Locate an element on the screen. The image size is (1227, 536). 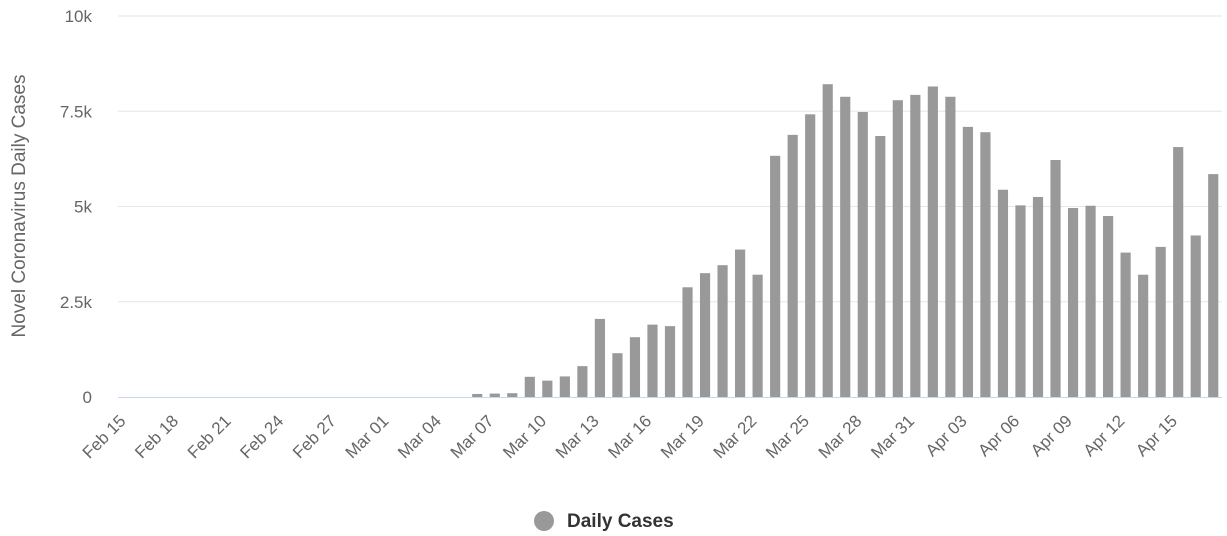
x-tick-label: Mar 16 is located at coordinates (629, 436).